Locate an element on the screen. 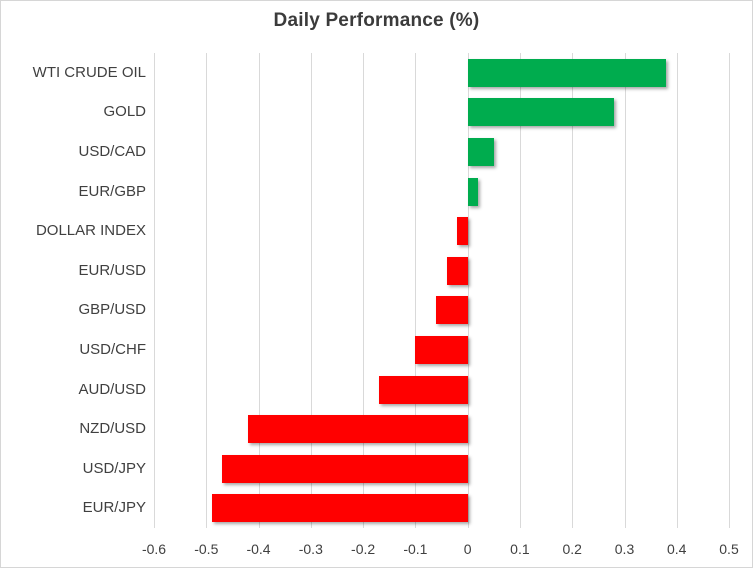 The image size is (753, 568). bar-eur-jpy is located at coordinates (339, 508).